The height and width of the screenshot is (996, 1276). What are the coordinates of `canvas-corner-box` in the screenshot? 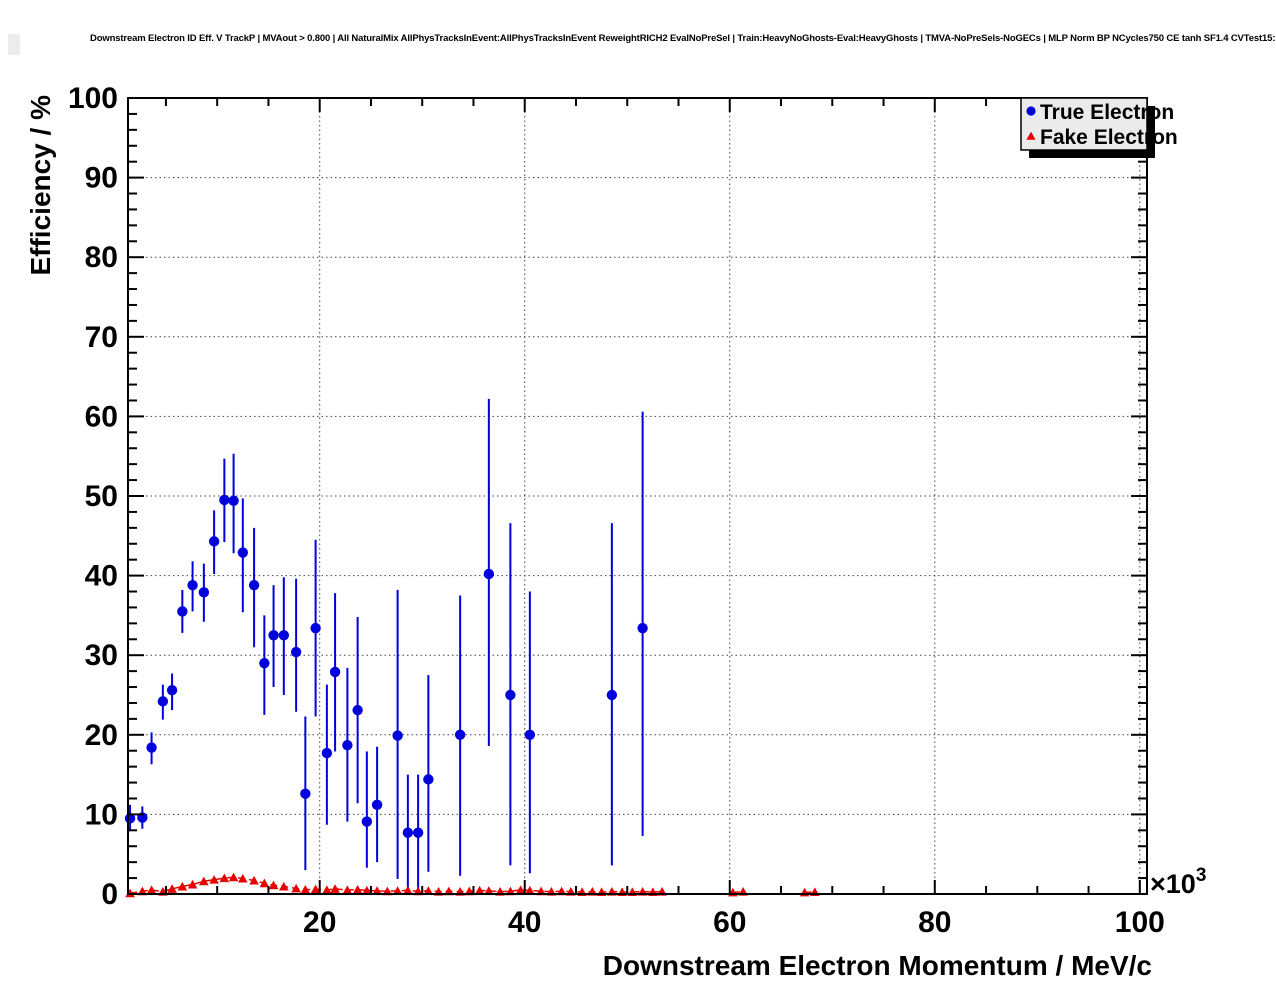 It's located at (14, 44).